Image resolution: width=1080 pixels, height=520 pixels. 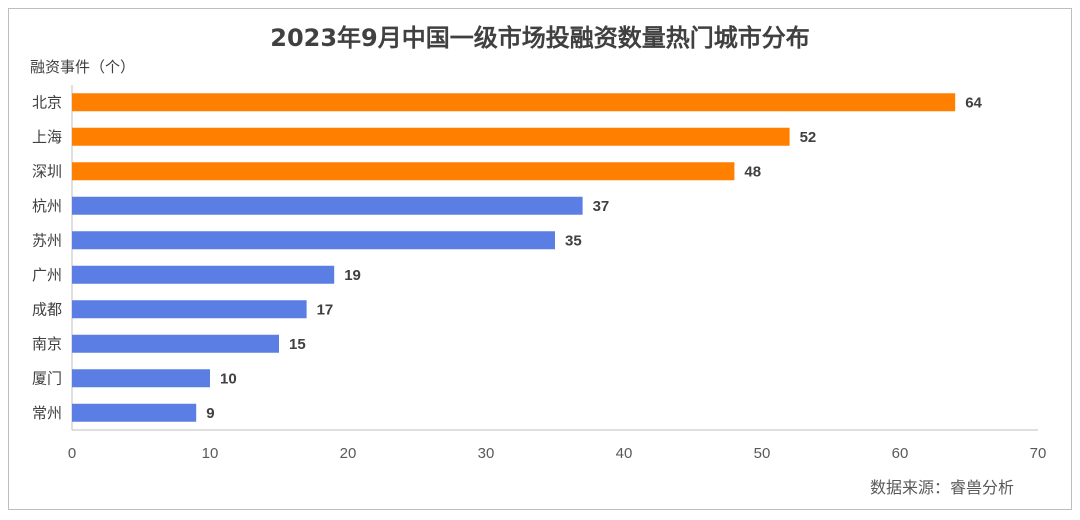 I want to click on data-label-5: 19, so click(x=352, y=275).